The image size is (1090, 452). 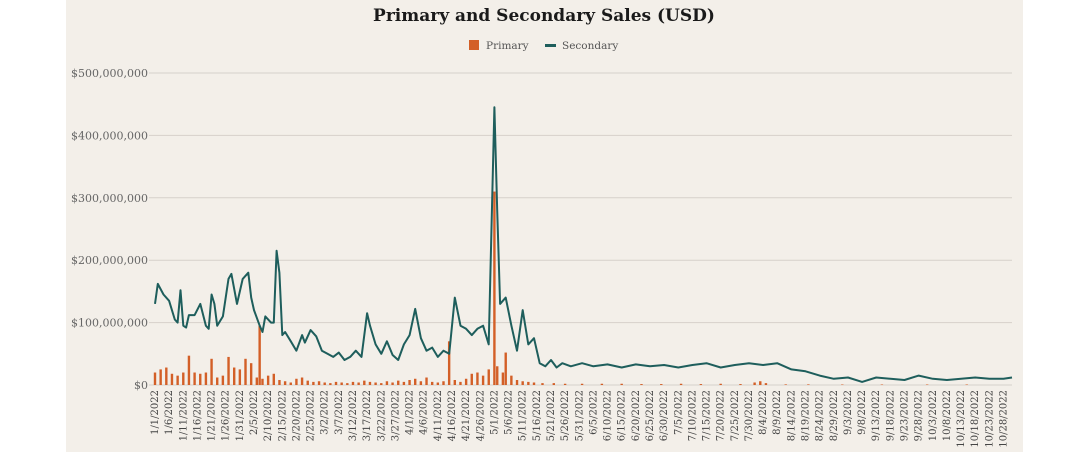 I want to click on x-tick-label: 5/11/2022, so click(x=523, y=415).